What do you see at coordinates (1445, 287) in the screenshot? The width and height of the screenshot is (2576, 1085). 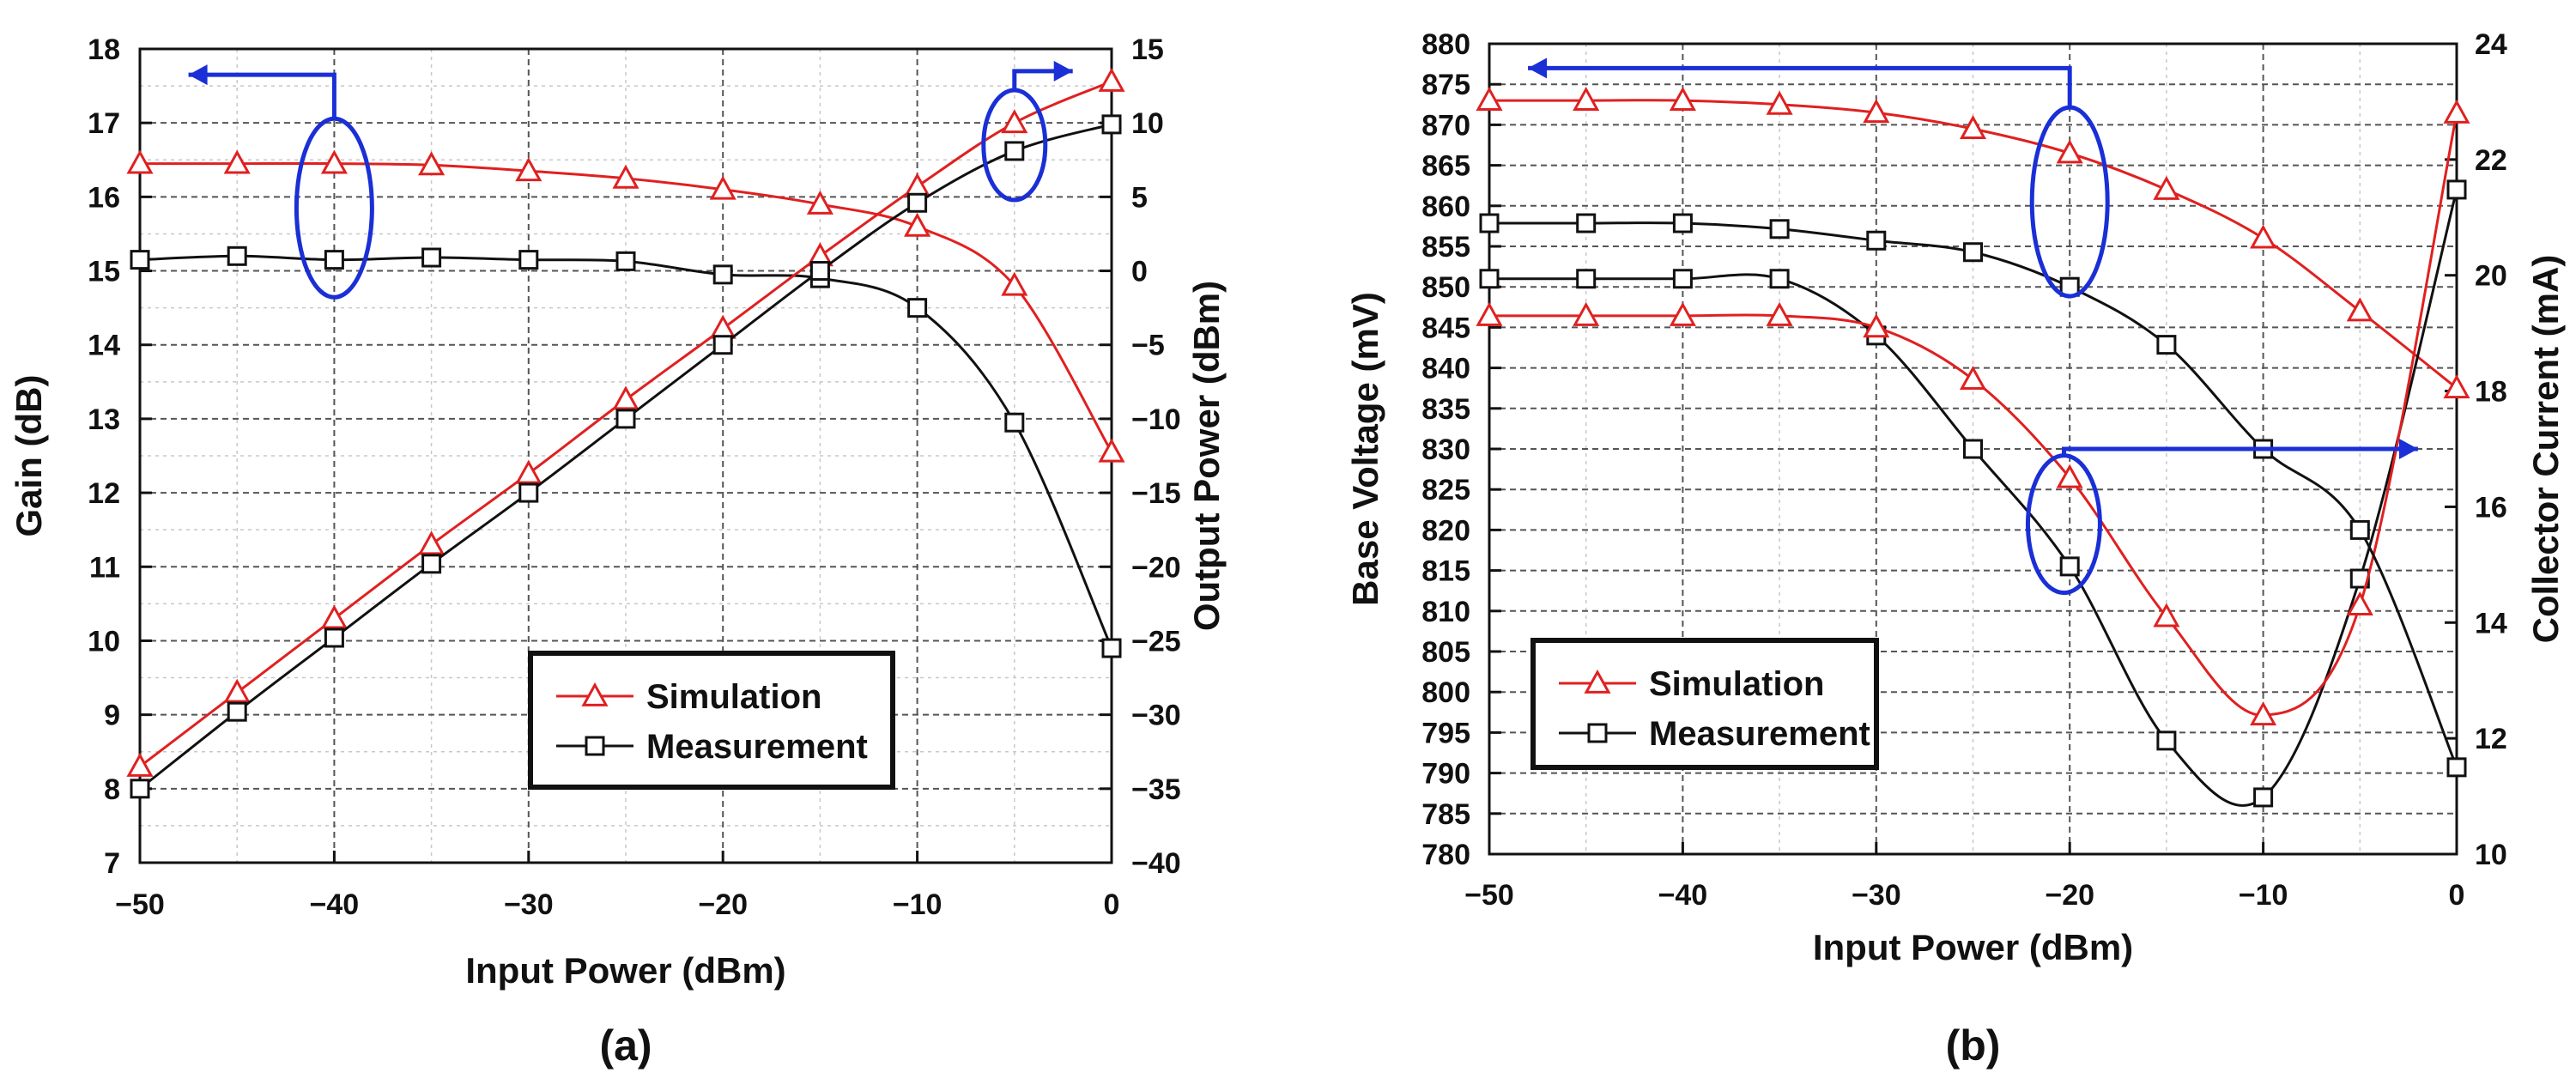 I see `y-left-tick-label: 850` at bounding box center [1445, 287].